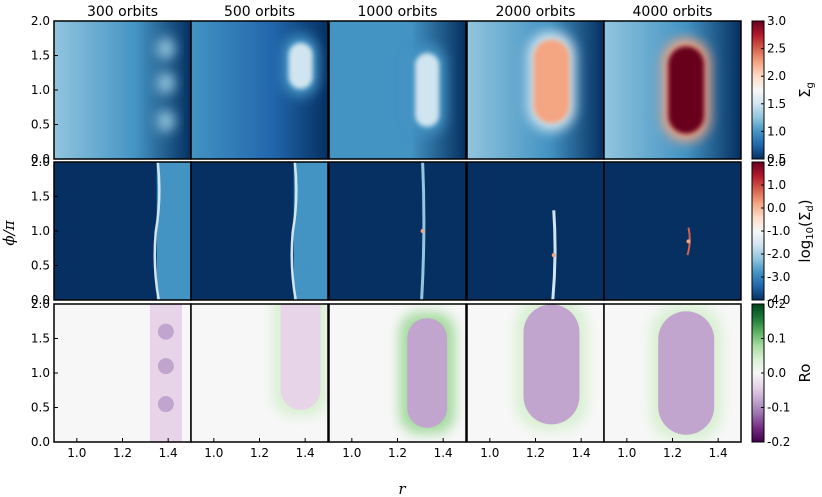 This screenshot has height=497, width=822. What do you see at coordinates (536, 12) in the screenshot?
I see `panel-title-4: 2000 orbits` at bounding box center [536, 12].